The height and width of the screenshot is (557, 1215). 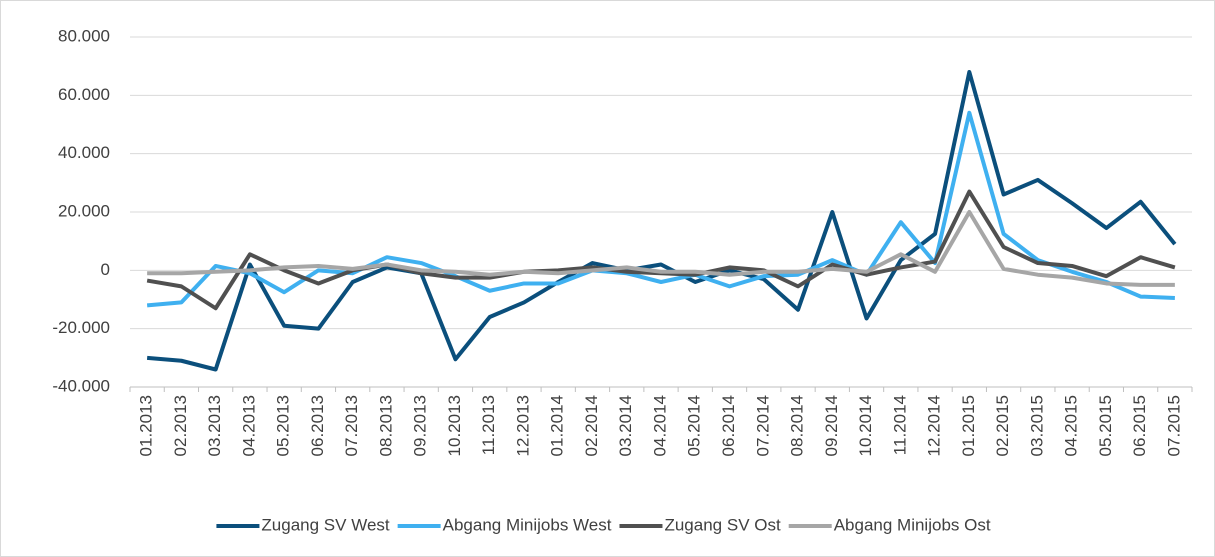 I want to click on y-tick-label: -20.000, so click(x=81, y=327).